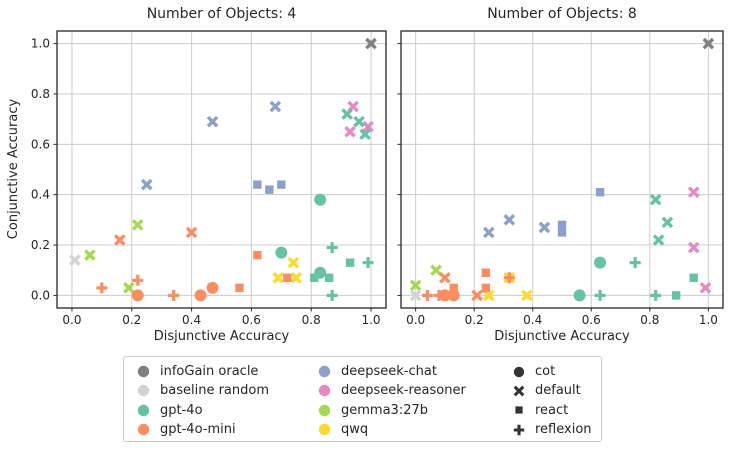 The height and width of the screenshot is (452, 730). I want to click on legend-label: reflexion, so click(563, 430).